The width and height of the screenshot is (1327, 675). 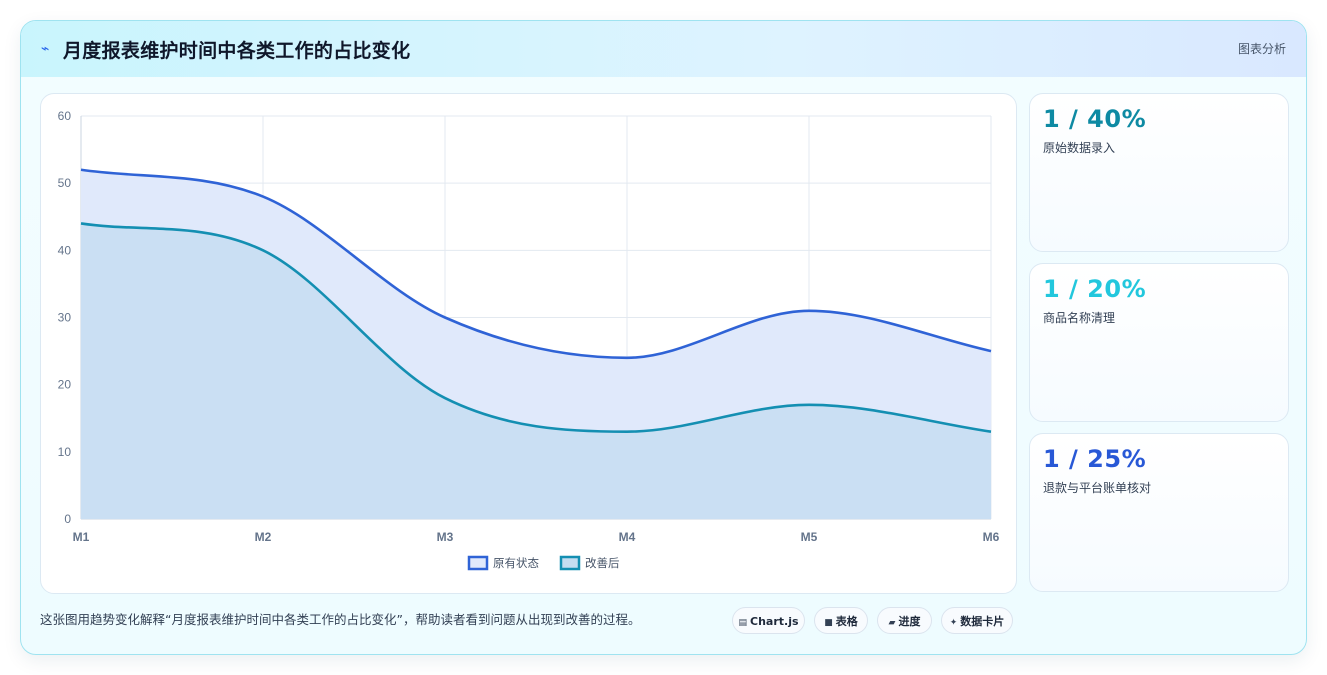 What do you see at coordinates (81, 537) in the screenshot?
I see `x-tick-label: M1` at bounding box center [81, 537].